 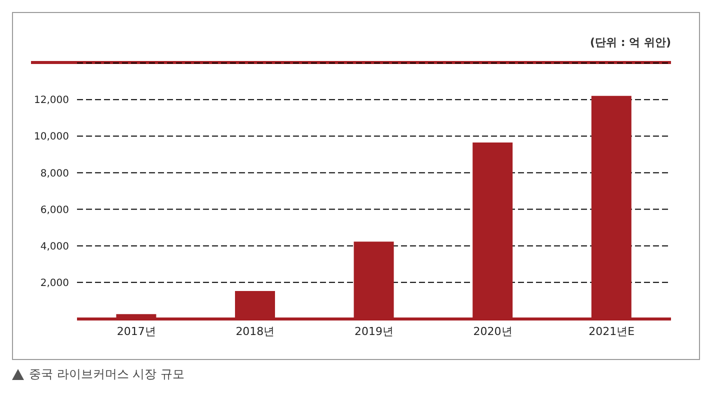 What do you see at coordinates (106, 374) in the screenshot?
I see `text: 중국 라이브커머스 시장 규모` at bounding box center [106, 374].